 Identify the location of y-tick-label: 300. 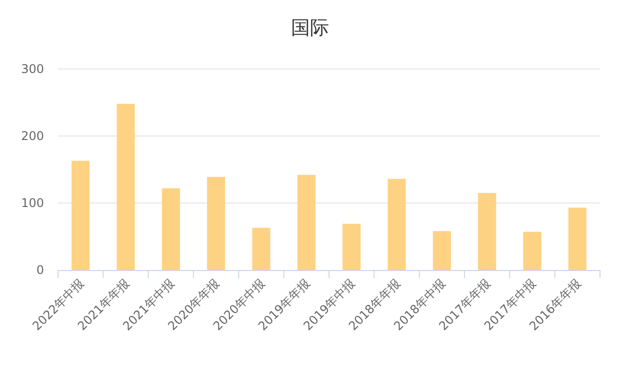
(32, 69).